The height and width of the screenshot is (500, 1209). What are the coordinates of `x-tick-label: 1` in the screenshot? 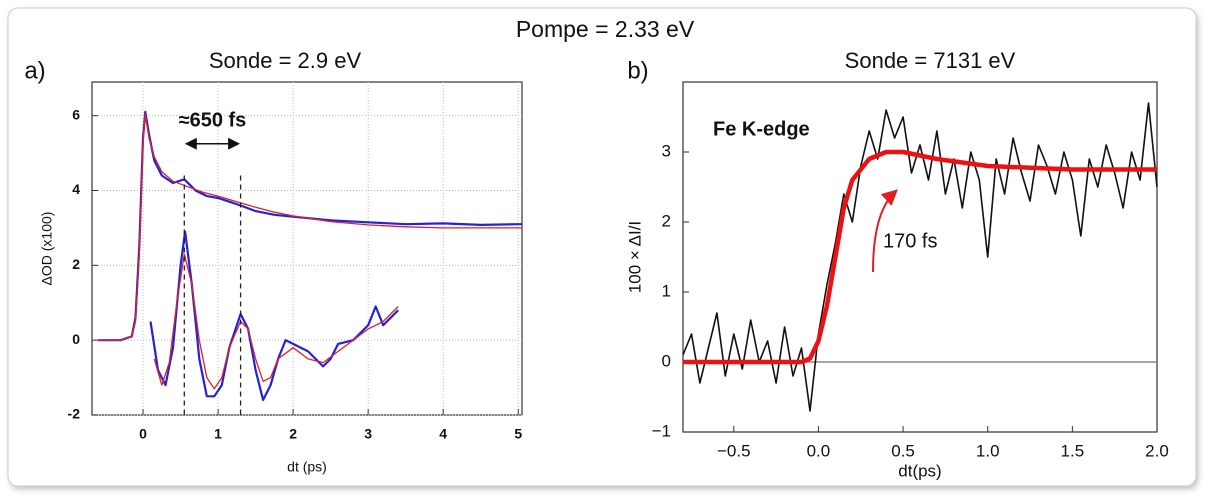 It's located at (218, 434).